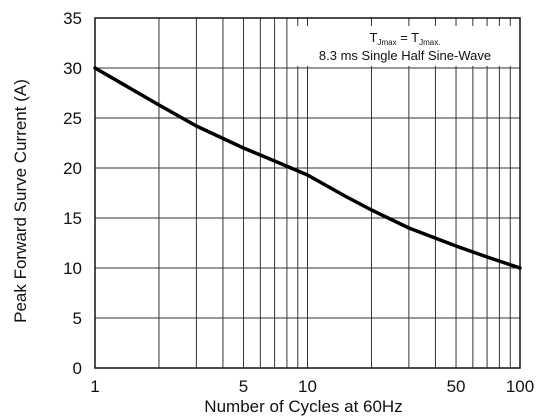 The width and height of the screenshot is (547, 418). Describe the element at coordinates (72, 193) in the screenshot. I see `y-tick-labels: 0 5 10 15 20 25 30 35` at that location.